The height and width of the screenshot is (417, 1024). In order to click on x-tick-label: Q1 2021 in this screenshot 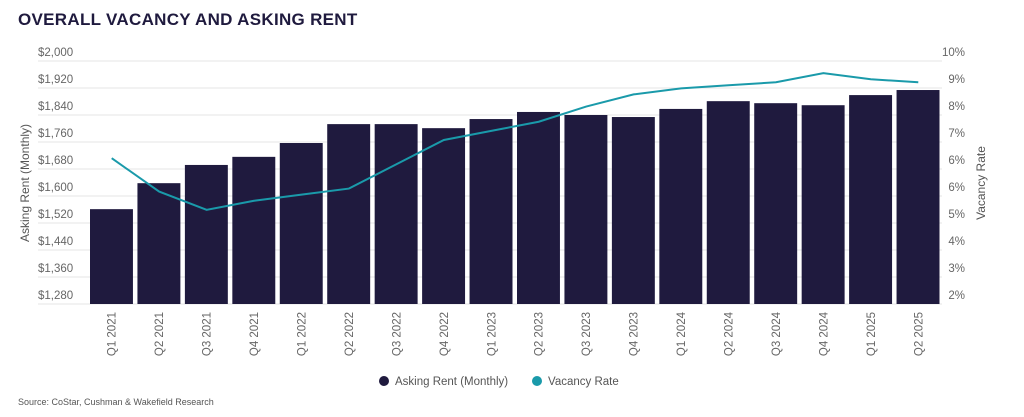, I will do `click(113, 334)`.